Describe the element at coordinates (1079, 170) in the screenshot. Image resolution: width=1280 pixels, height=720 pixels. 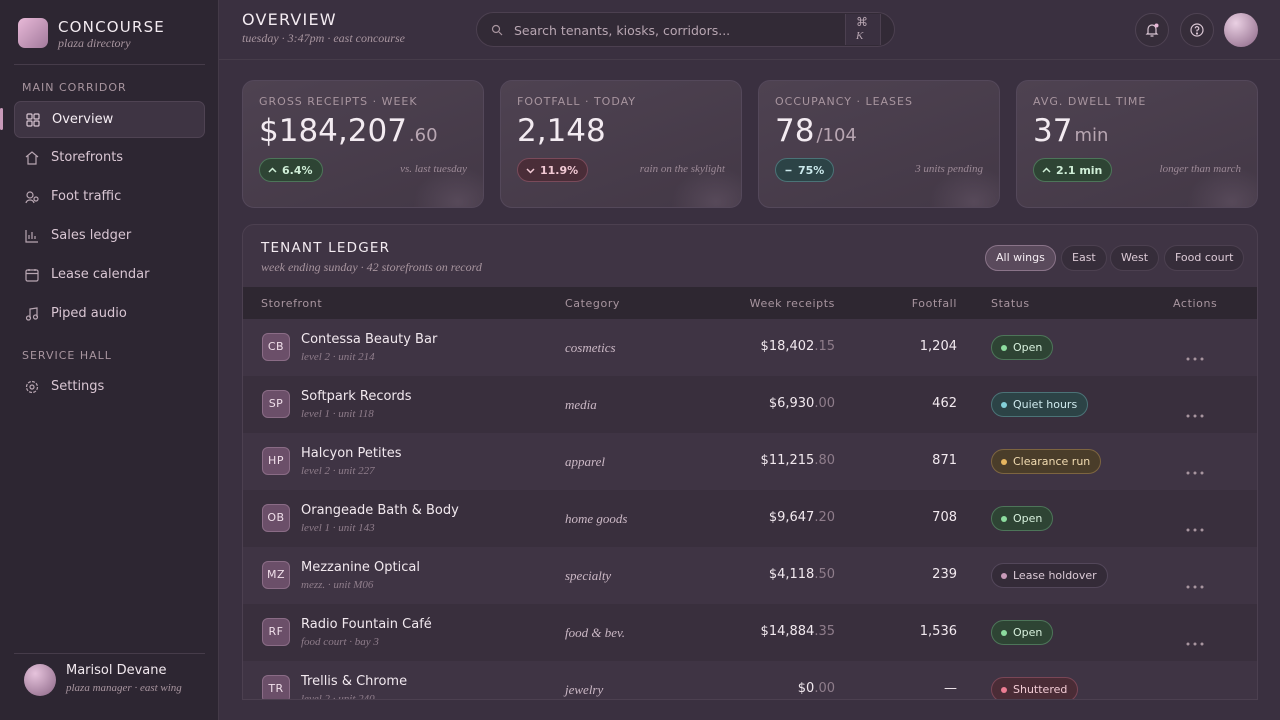
I see `badge-text: 2.1 min` at that location.